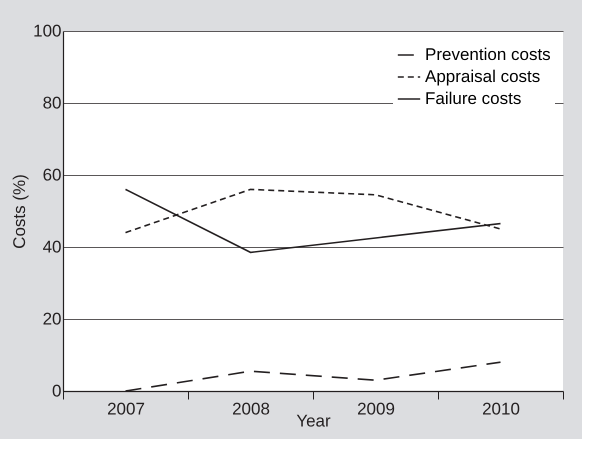 The width and height of the screenshot is (603, 452). Describe the element at coordinates (47, 31) in the screenshot. I see `y-tick-label: 100` at that location.